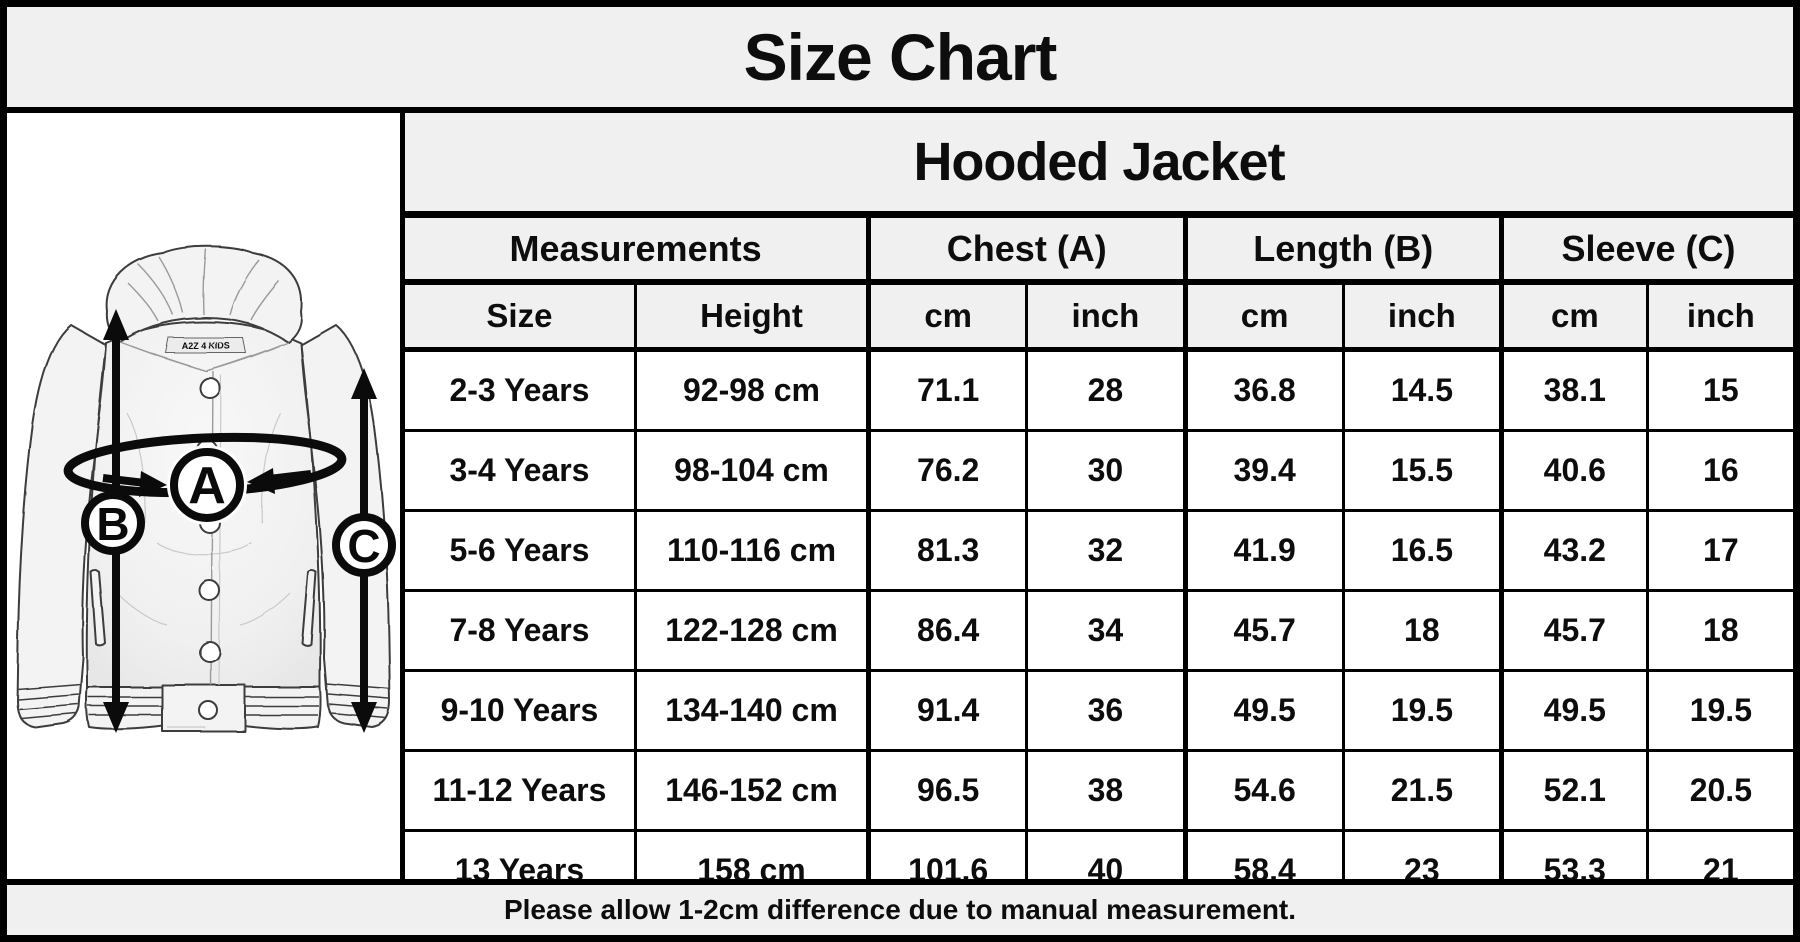  What do you see at coordinates (1573, 470) in the screenshot?
I see `cell-sleeve-cm: 40.6` at bounding box center [1573, 470].